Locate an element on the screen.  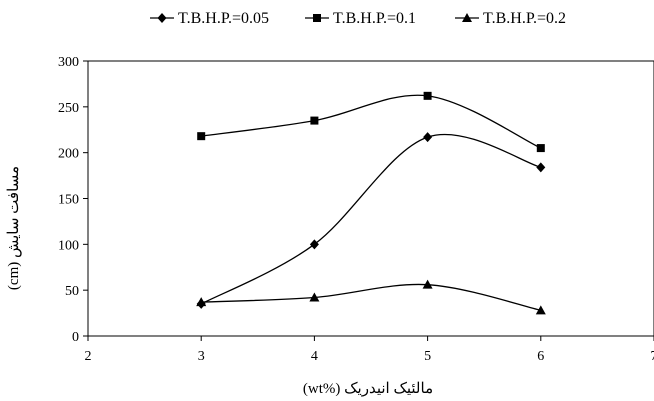
legend-item: T.B.H.P.=0.1 is located at coordinates (360, 18).